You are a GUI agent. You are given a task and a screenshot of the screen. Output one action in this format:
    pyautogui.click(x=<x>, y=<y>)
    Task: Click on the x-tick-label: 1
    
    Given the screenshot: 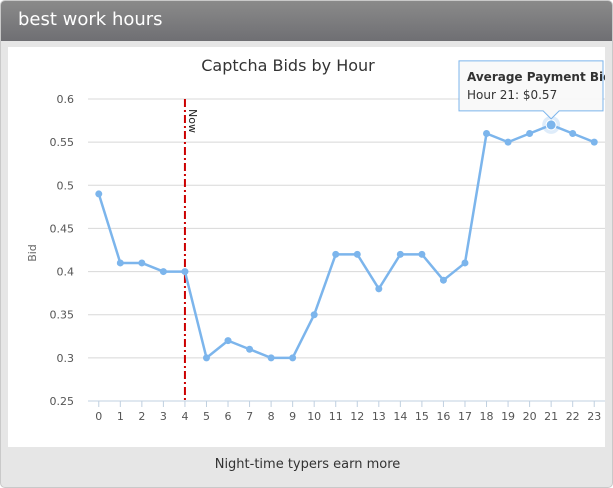 What is the action you would take?
    pyautogui.click(x=120, y=416)
    